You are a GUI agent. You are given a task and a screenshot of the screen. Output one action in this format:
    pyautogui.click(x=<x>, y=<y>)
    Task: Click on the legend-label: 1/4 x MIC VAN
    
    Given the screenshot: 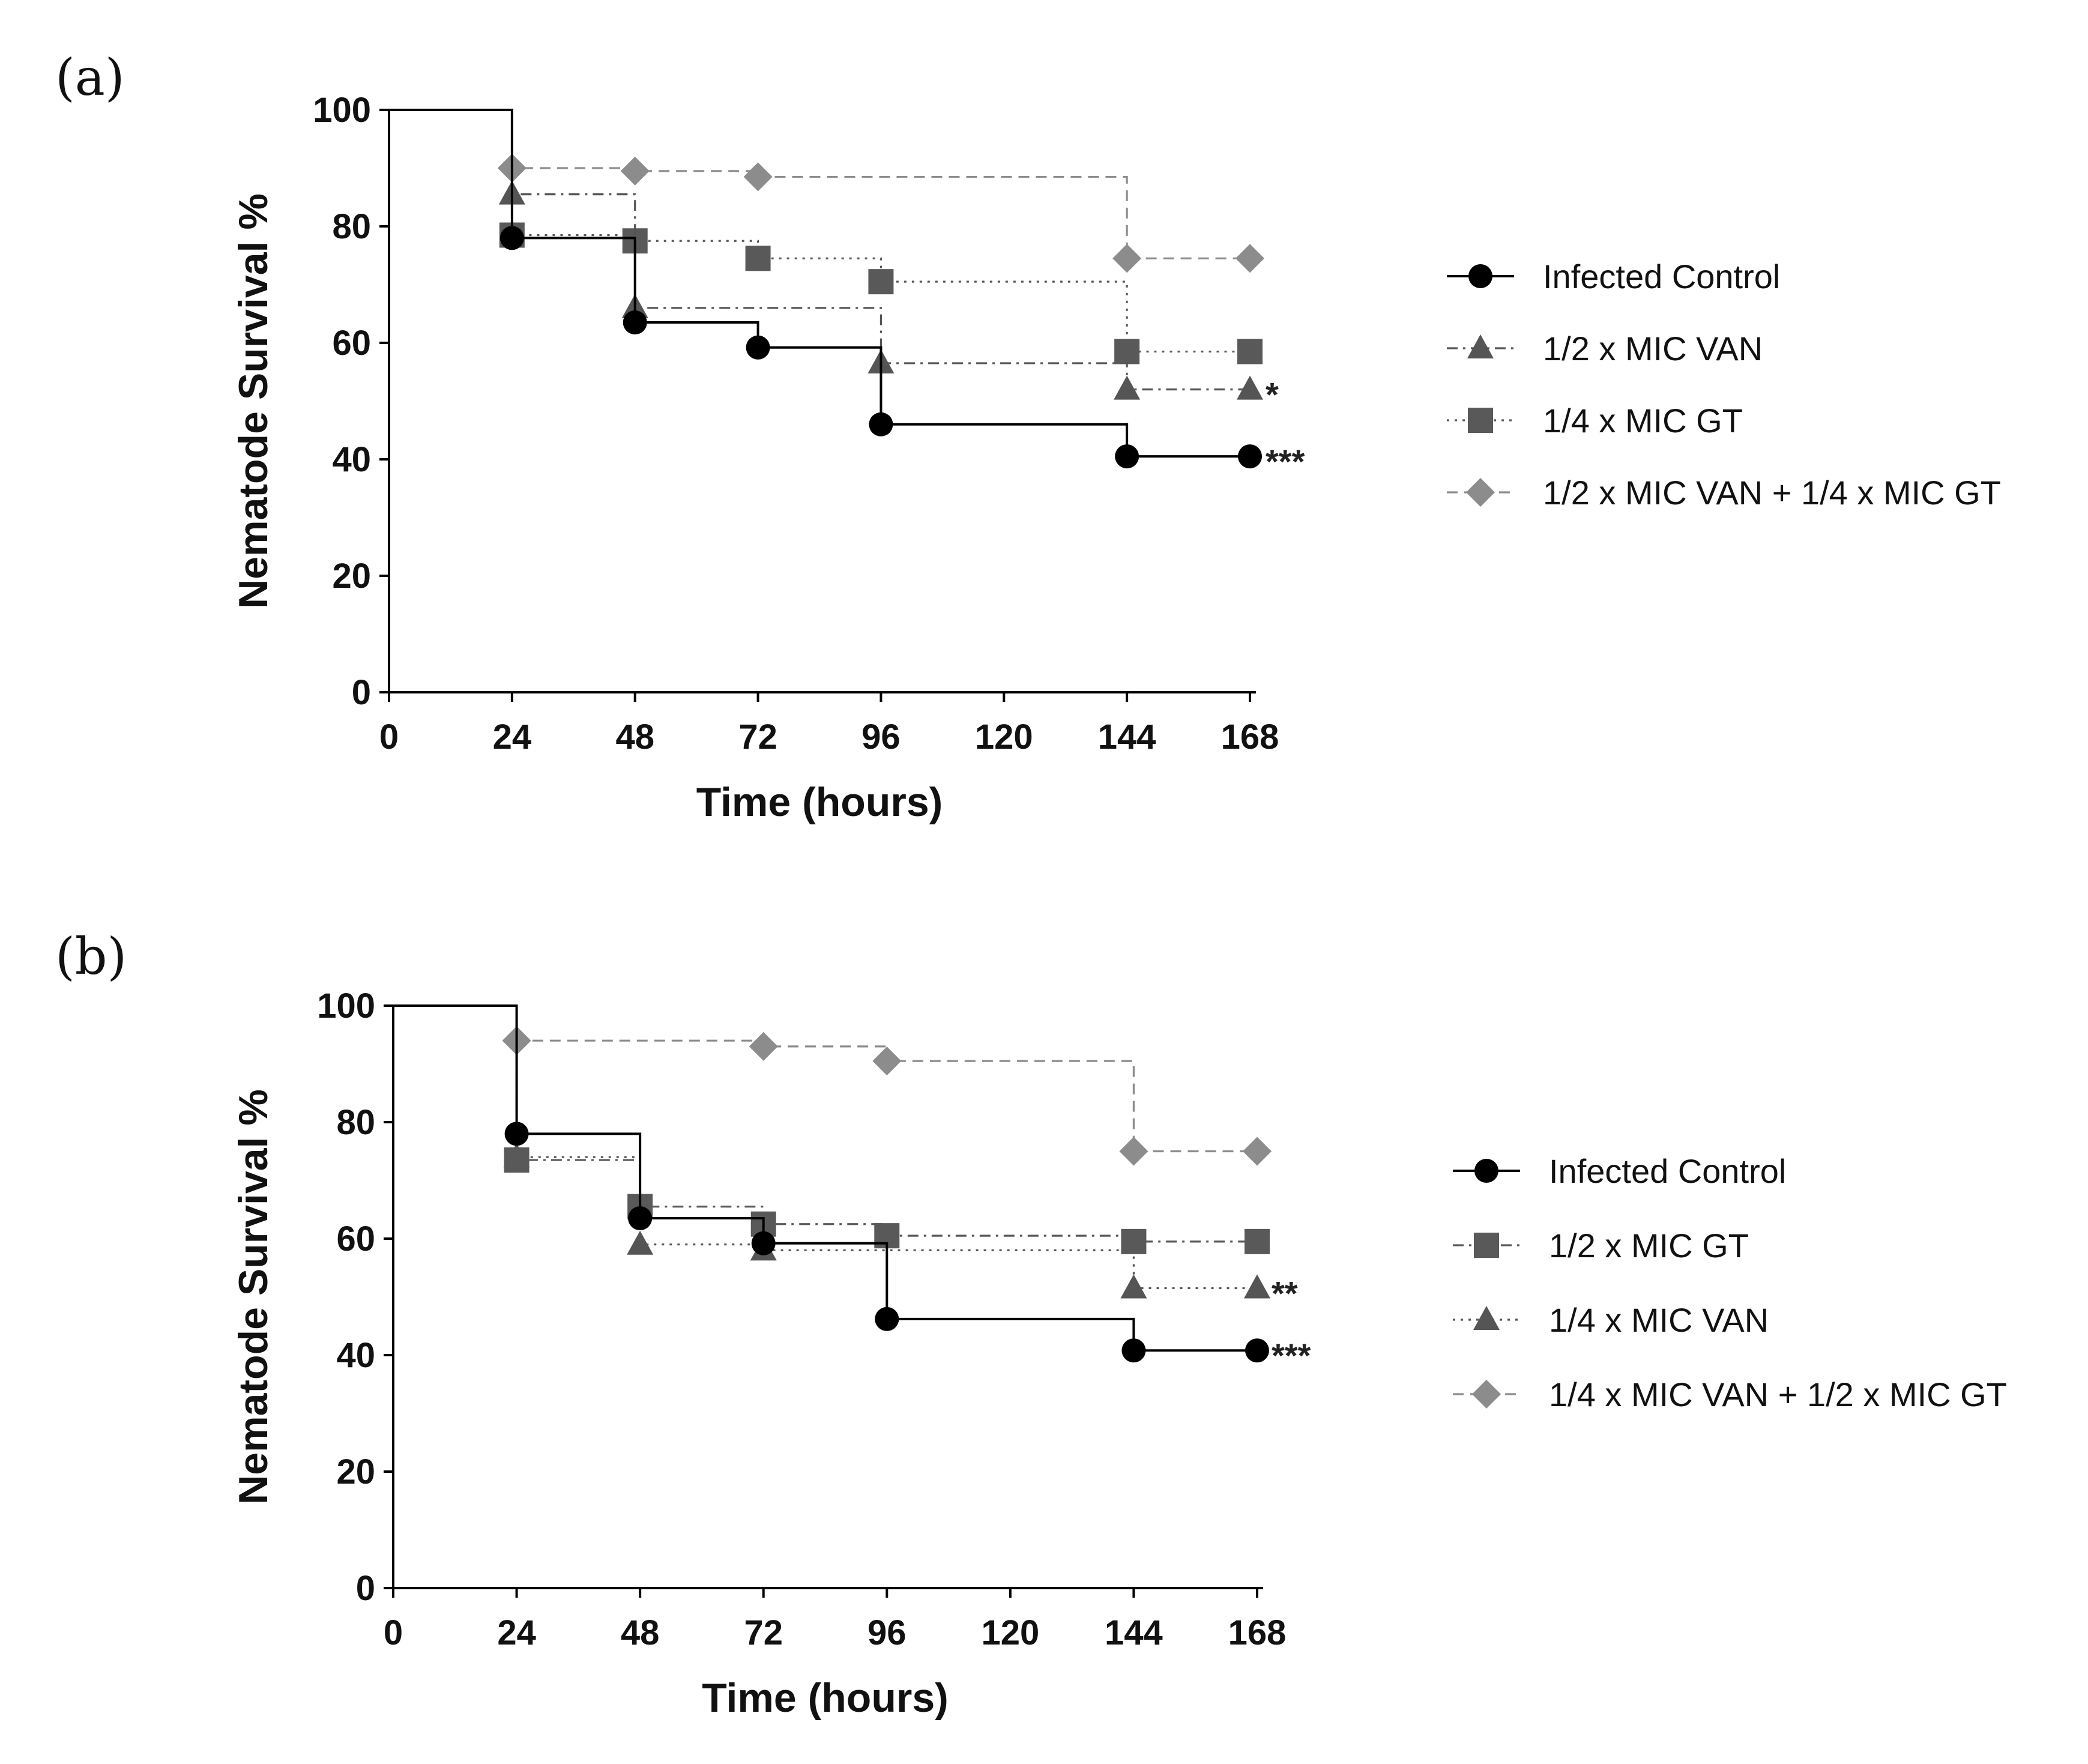 What is the action you would take?
    pyautogui.click(x=1659, y=1320)
    